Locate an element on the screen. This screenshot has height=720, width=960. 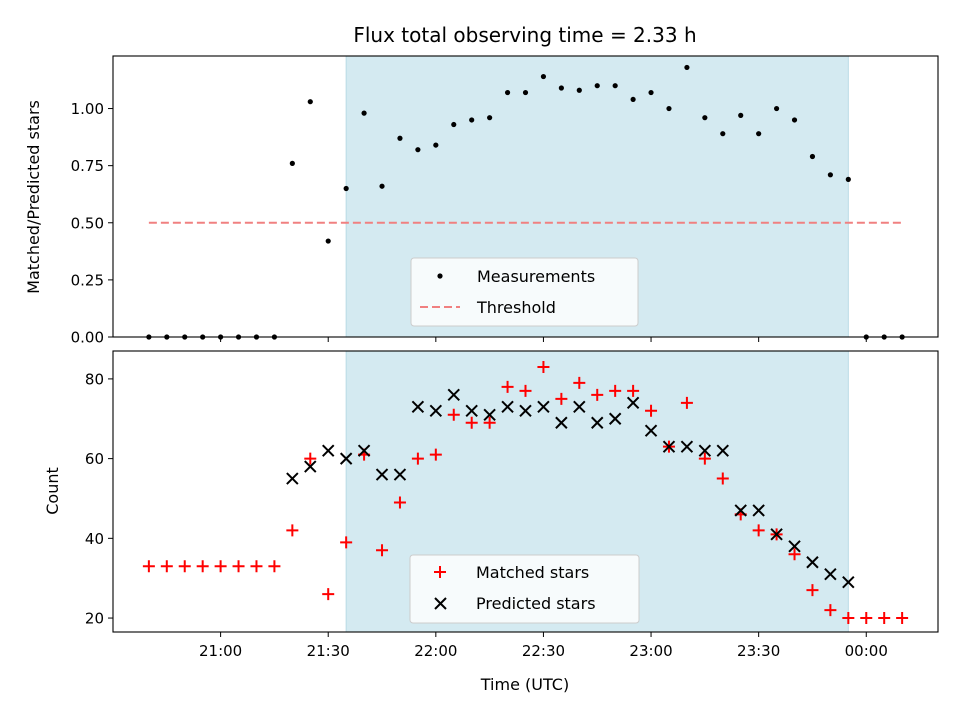
y-tick-label: 0.25 is located at coordinates (87, 280).